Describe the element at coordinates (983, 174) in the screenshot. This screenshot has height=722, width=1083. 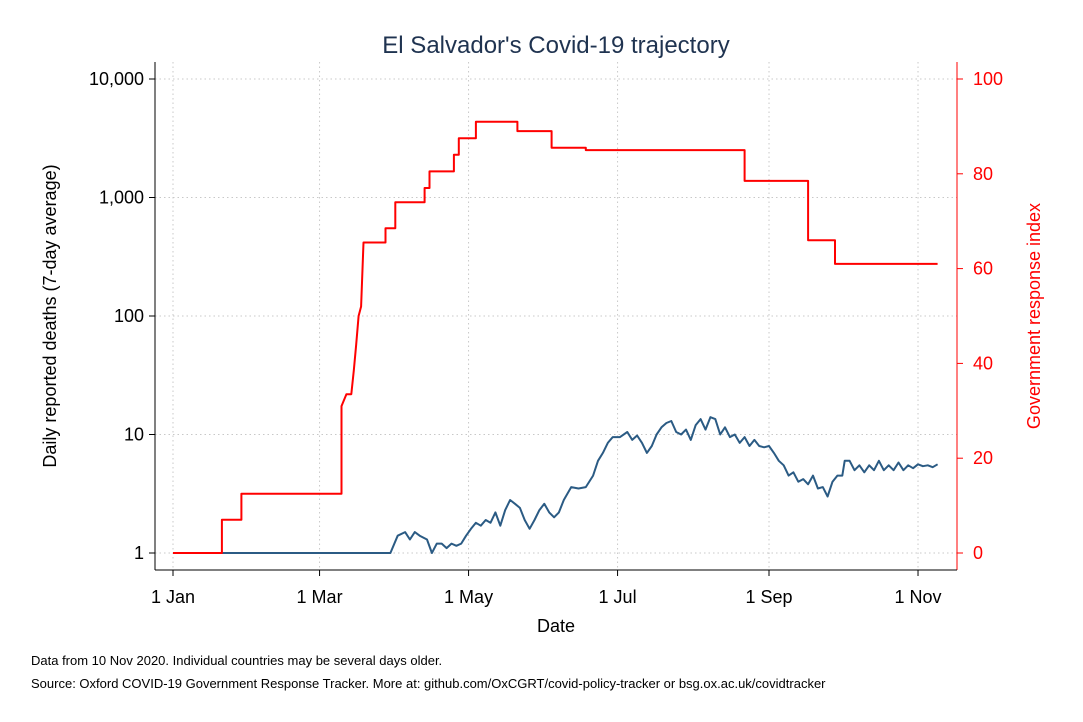
I see `y-right-tick-label: 80` at that location.